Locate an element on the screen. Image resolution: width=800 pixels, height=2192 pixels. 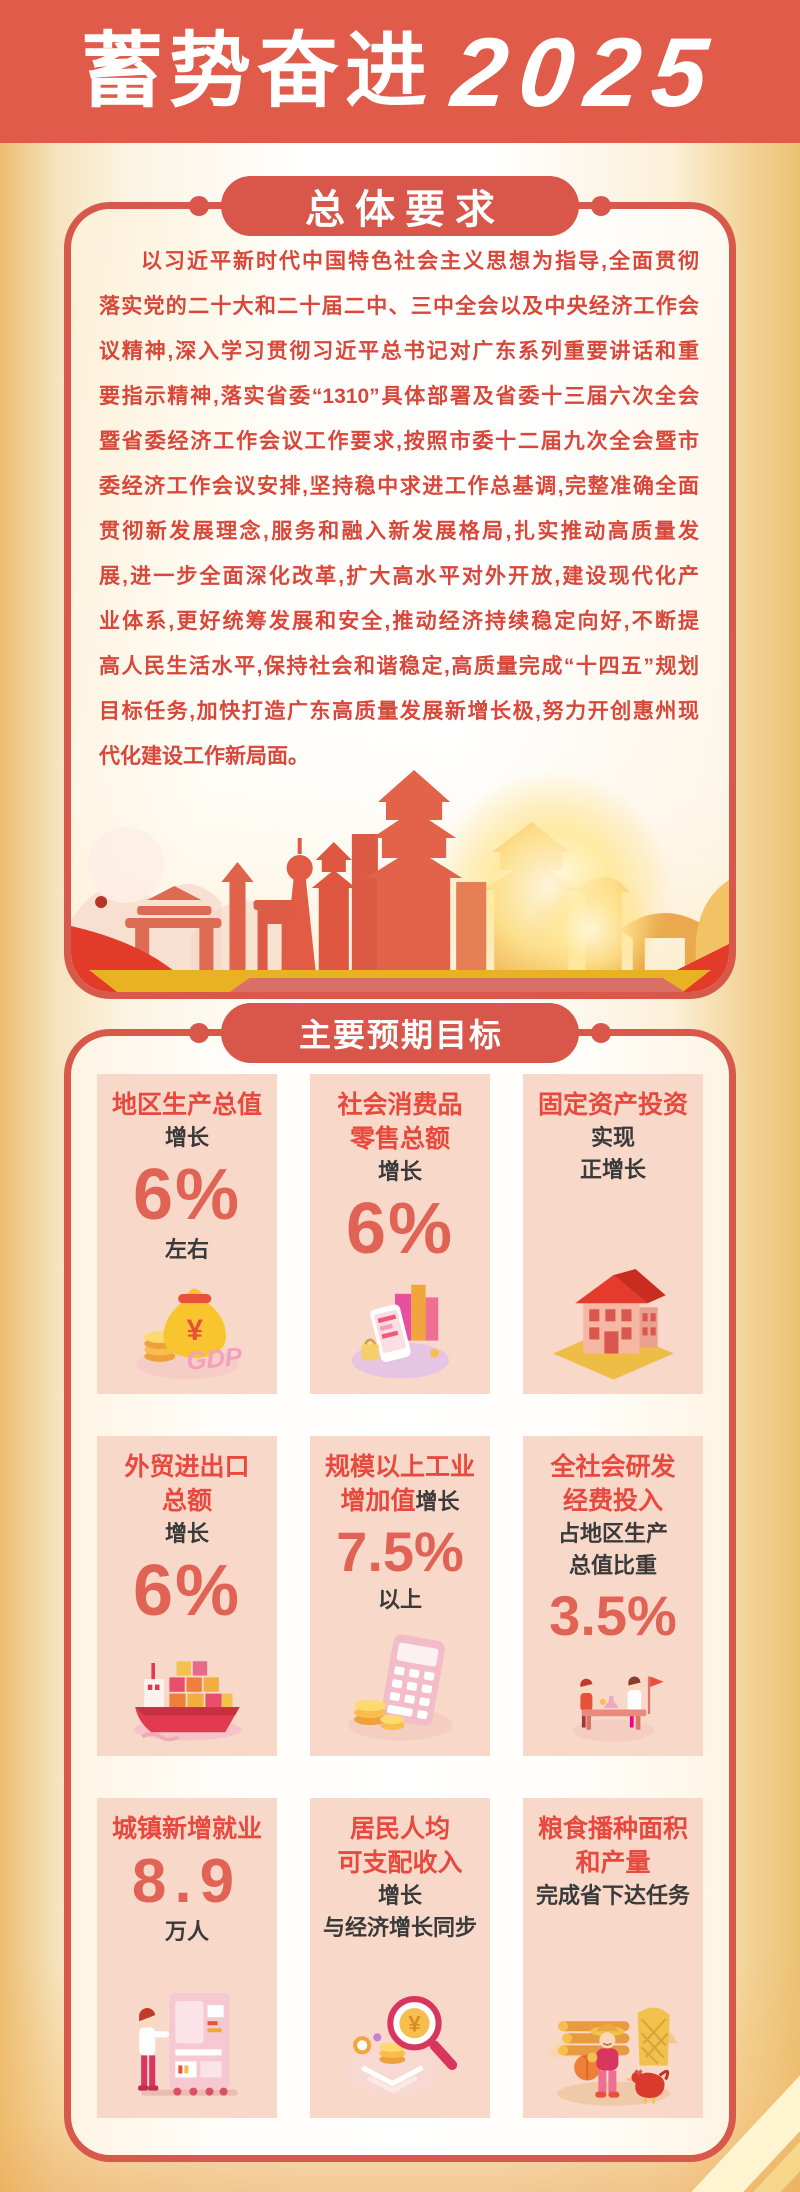
employment-kiosk-icon is located at coordinates (187, 2044).